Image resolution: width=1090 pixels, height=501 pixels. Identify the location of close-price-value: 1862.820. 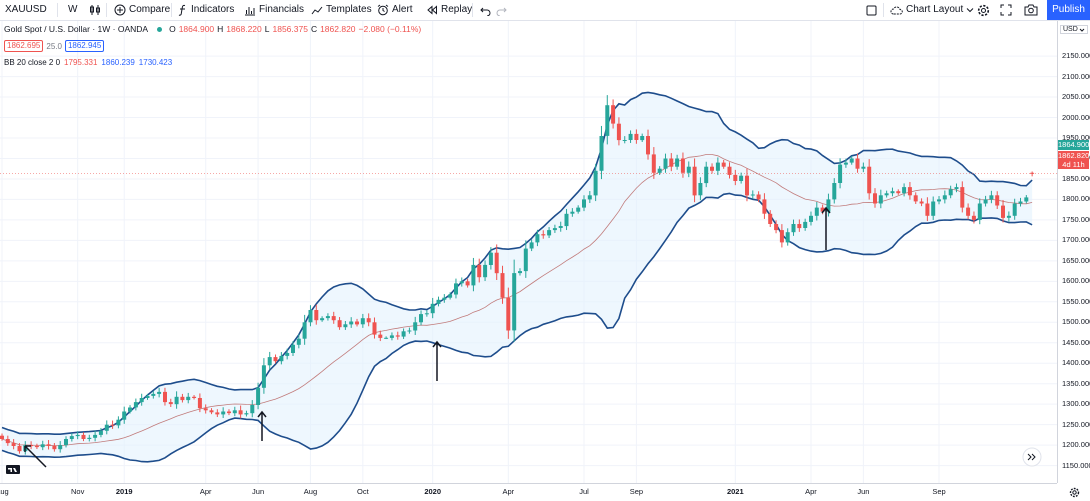
(1074, 155).